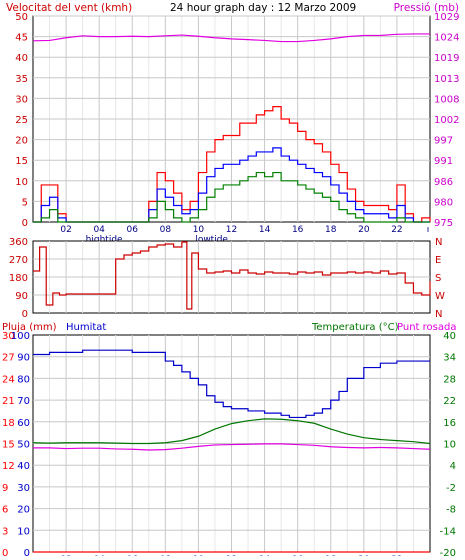 The image size is (465, 560). I want to click on y-rain-tick-label: 30, so click(8, 336).